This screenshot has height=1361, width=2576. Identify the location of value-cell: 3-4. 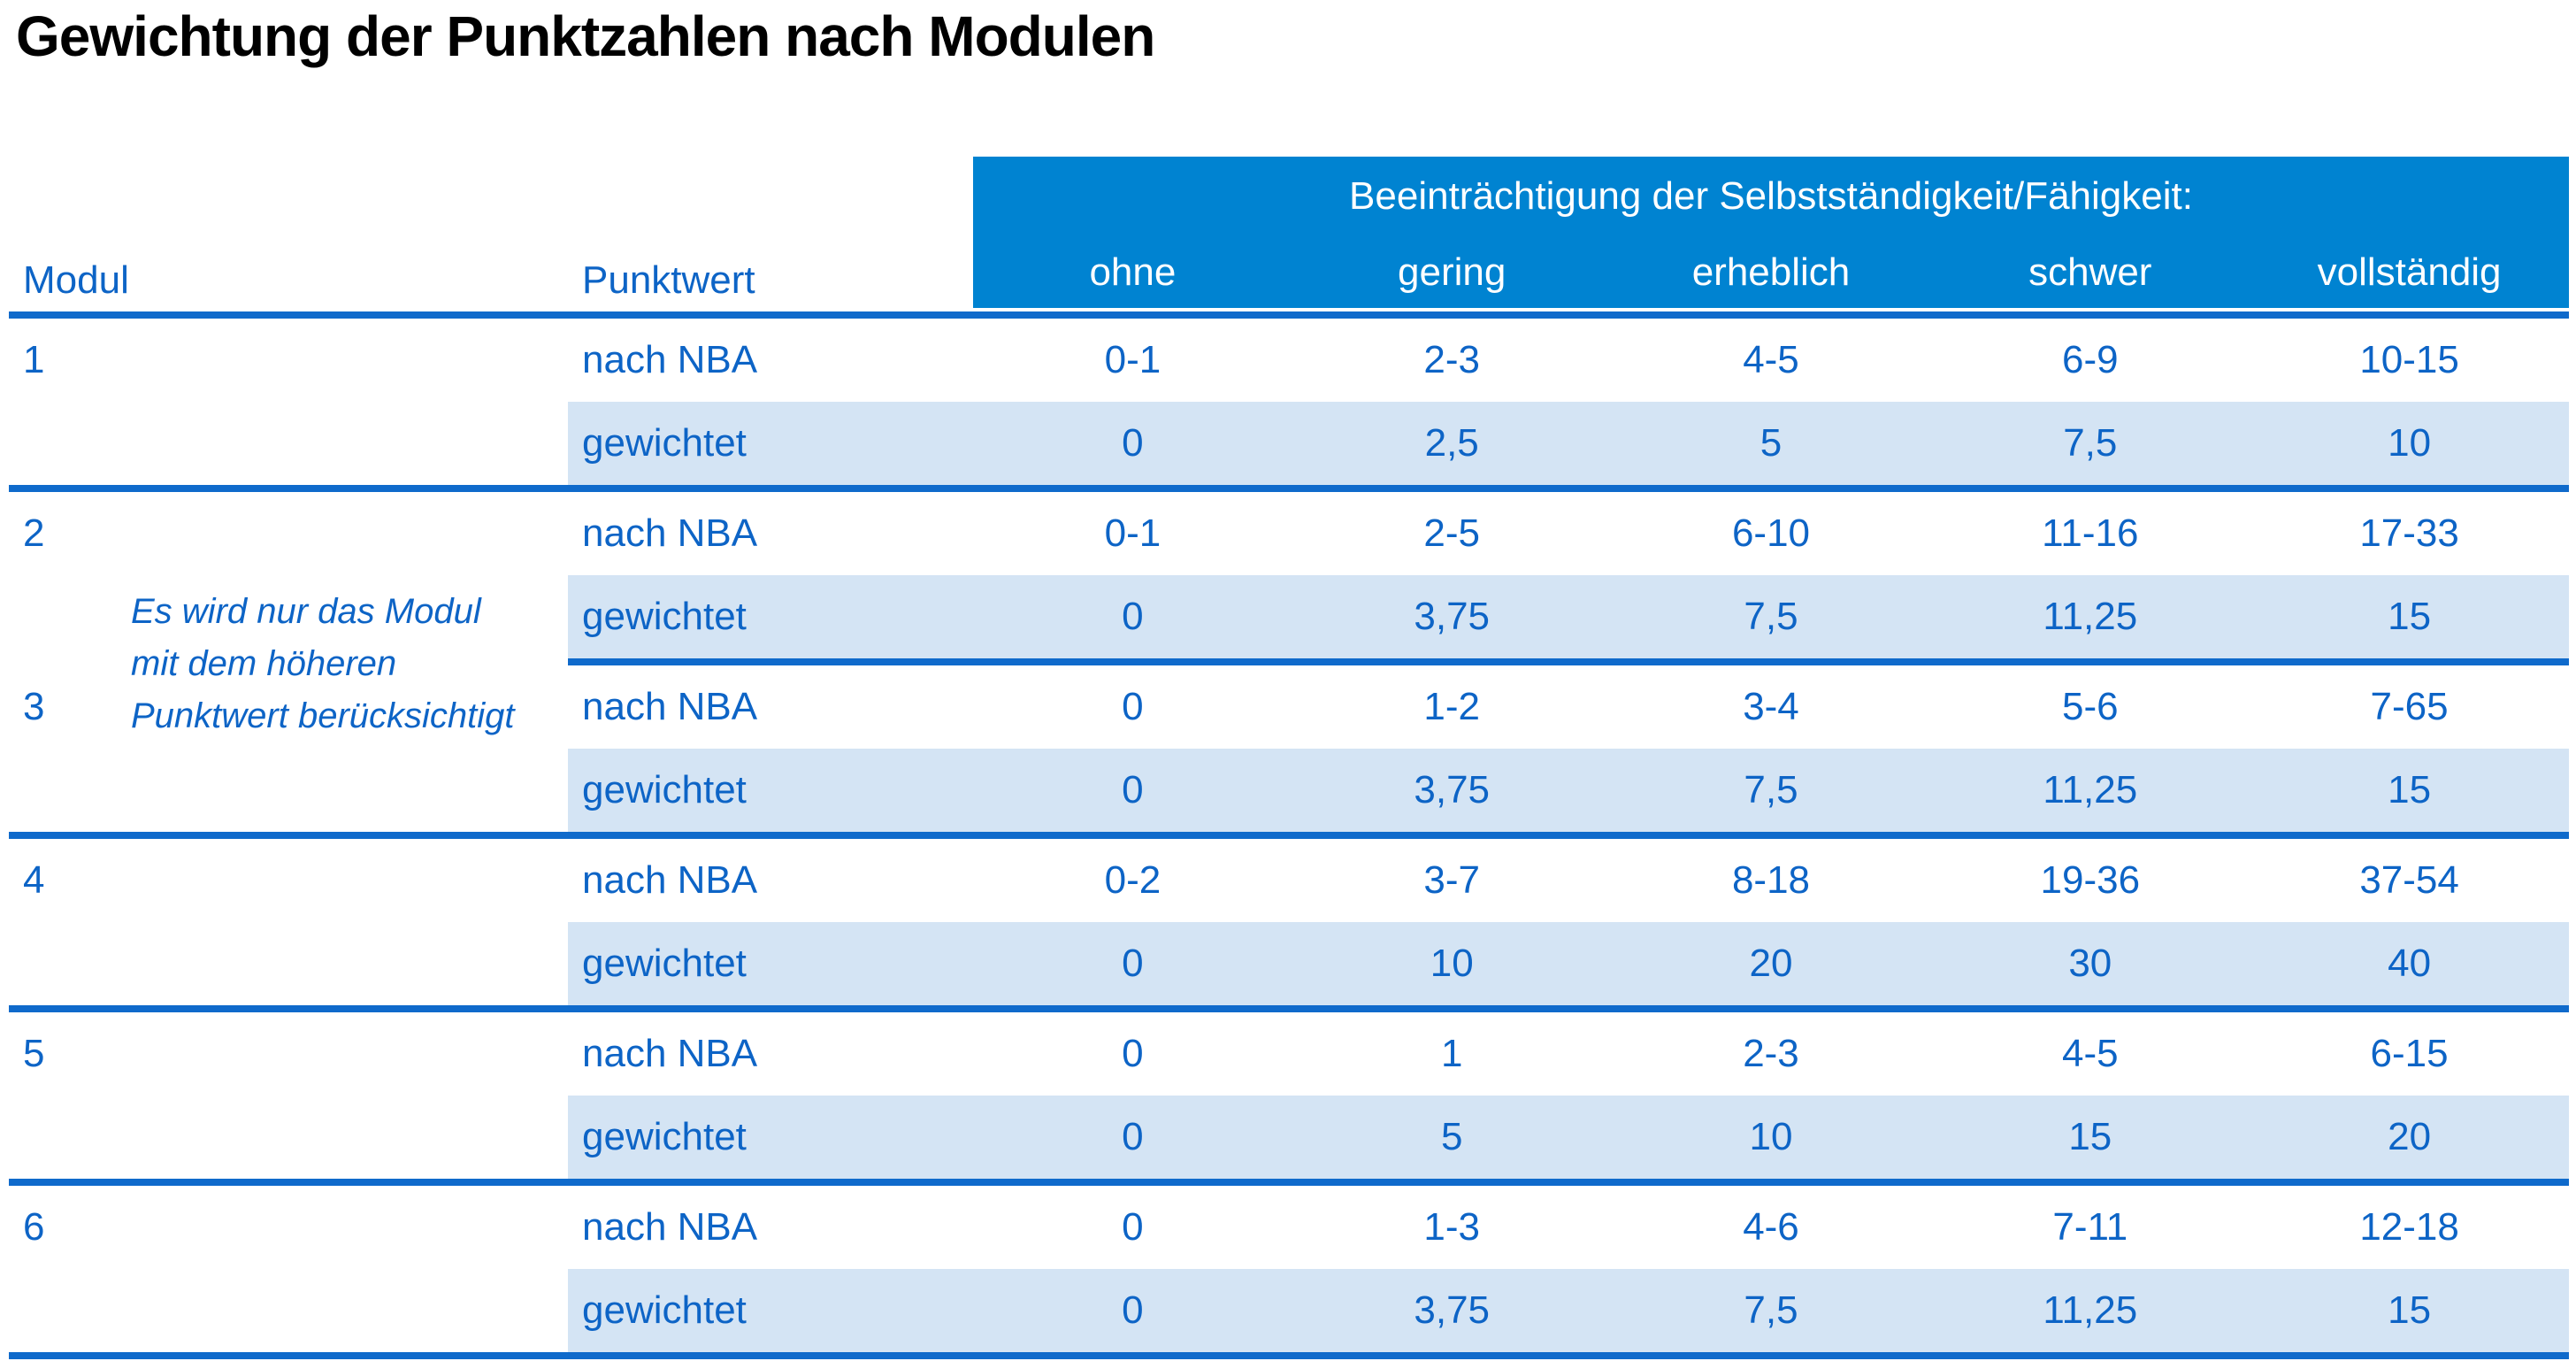
(1771, 706).